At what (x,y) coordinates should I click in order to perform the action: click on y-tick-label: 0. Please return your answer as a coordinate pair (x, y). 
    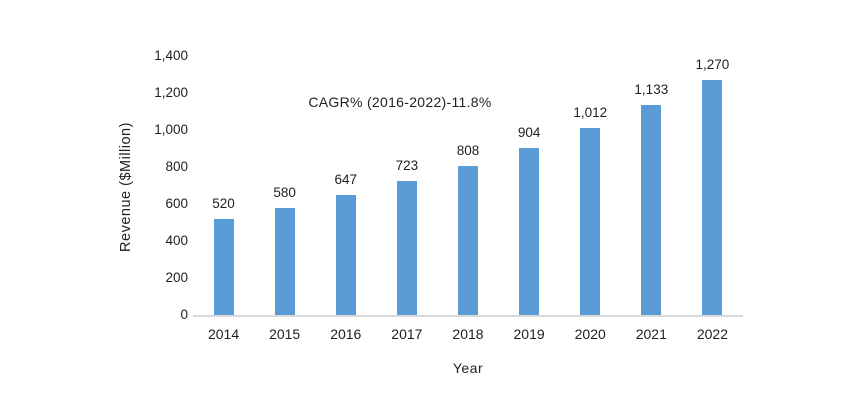
    Looking at the image, I should click on (184, 314).